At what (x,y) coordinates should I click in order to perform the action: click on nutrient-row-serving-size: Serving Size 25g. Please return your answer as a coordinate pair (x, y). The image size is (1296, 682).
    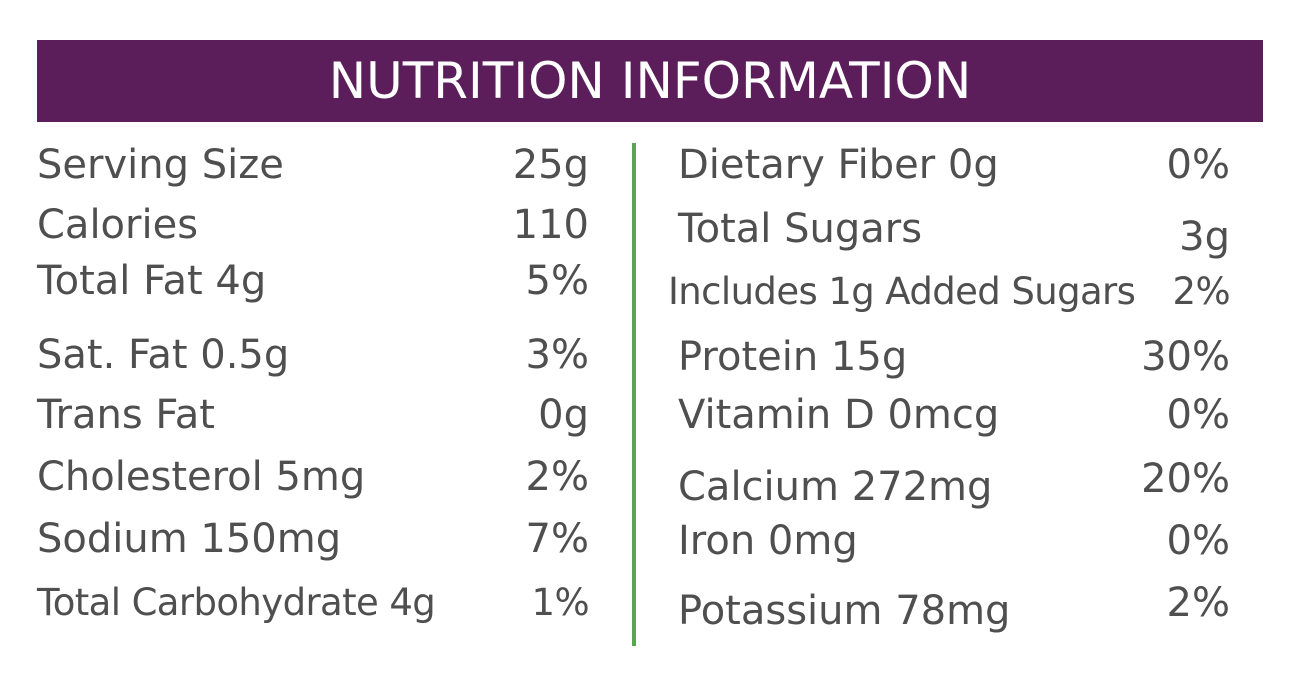
    Looking at the image, I should click on (313, 165).